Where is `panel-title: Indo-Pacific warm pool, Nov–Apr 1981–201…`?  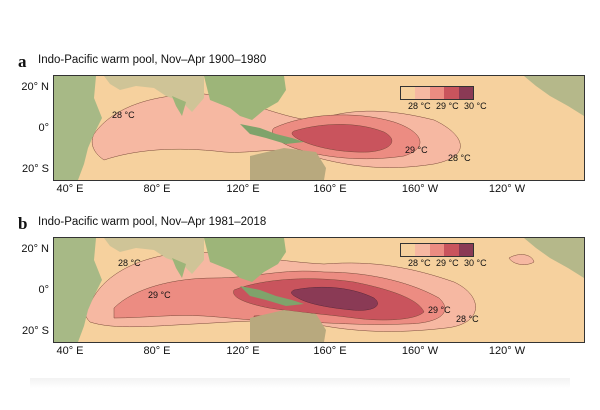
panel-title: Indo-Pacific warm pool, Nov–Apr 1981–201… is located at coordinates (152, 222).